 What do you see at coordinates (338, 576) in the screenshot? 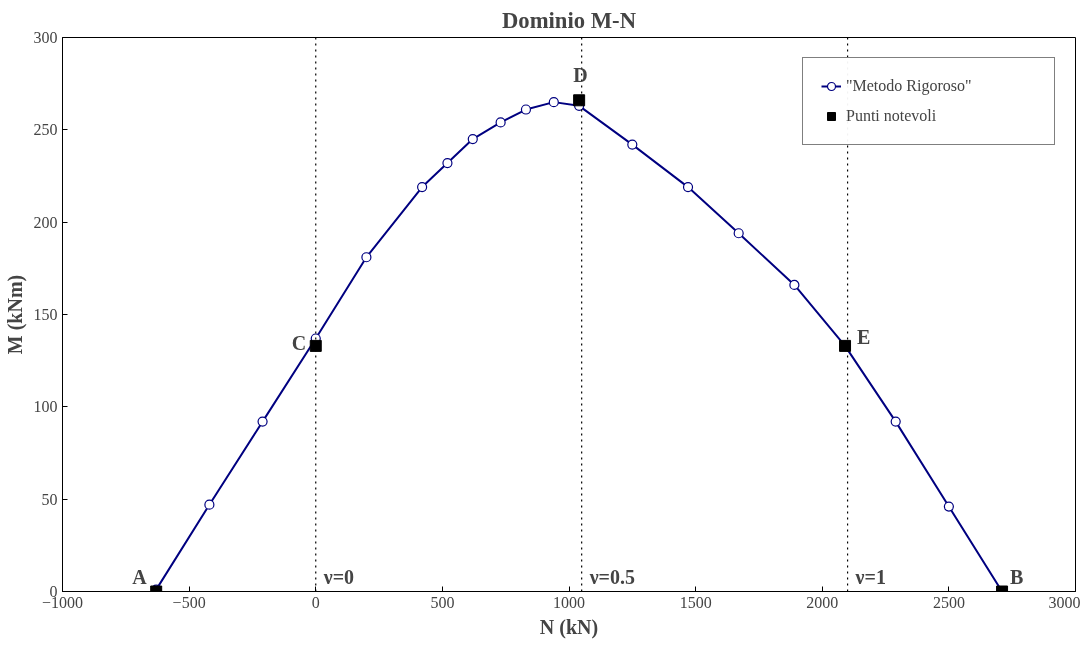
I see `annotation: ν=0` at bounding box center [338, 576].